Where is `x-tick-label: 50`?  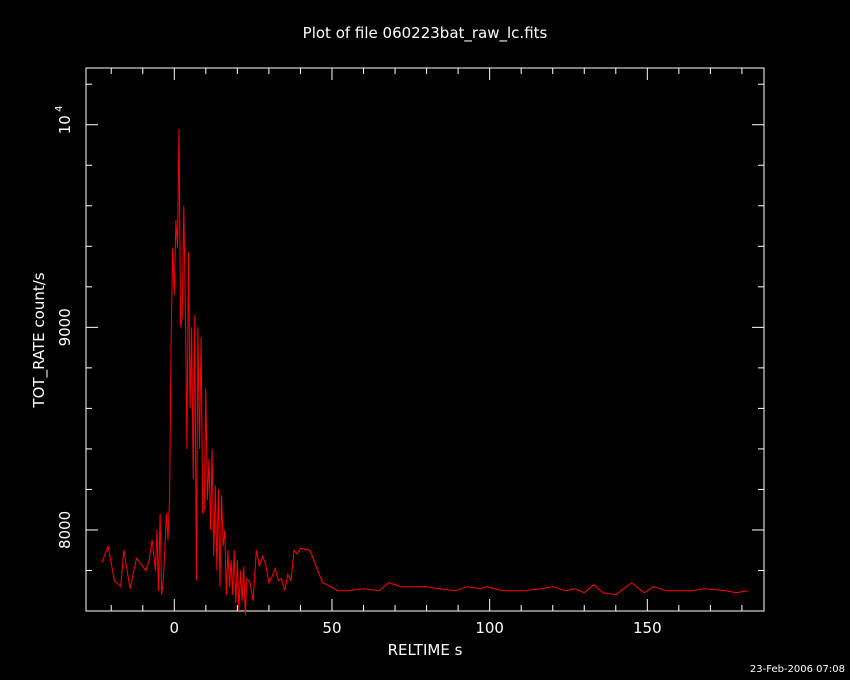 x-tick-label: 50 is located at coordinates (331, 628).